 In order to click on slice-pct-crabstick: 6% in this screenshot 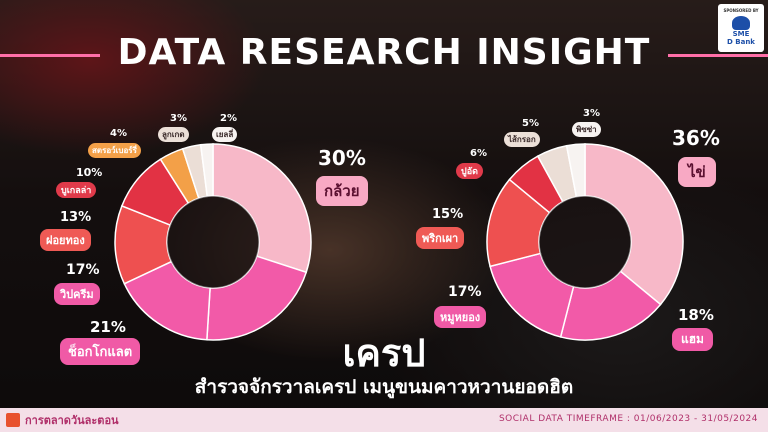, I will do `click(478, 153)`.